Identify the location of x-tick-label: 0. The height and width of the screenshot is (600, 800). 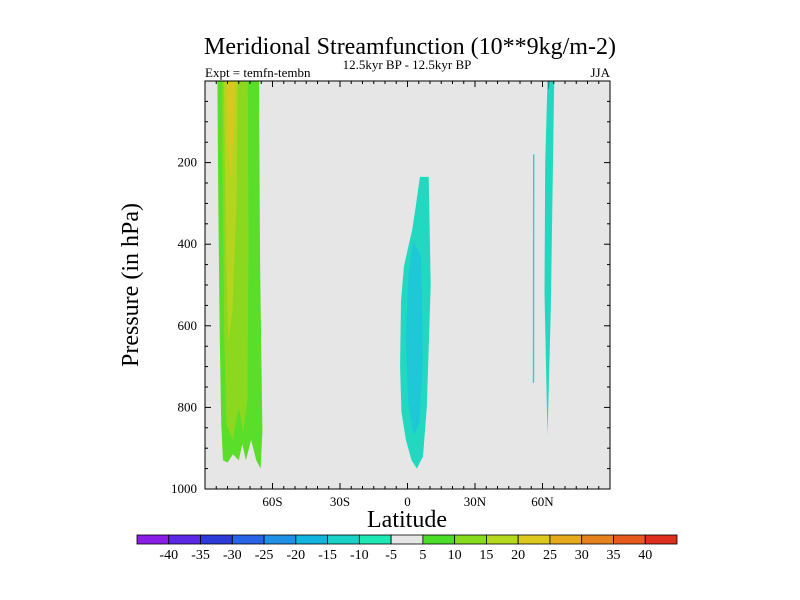
(407, 501).